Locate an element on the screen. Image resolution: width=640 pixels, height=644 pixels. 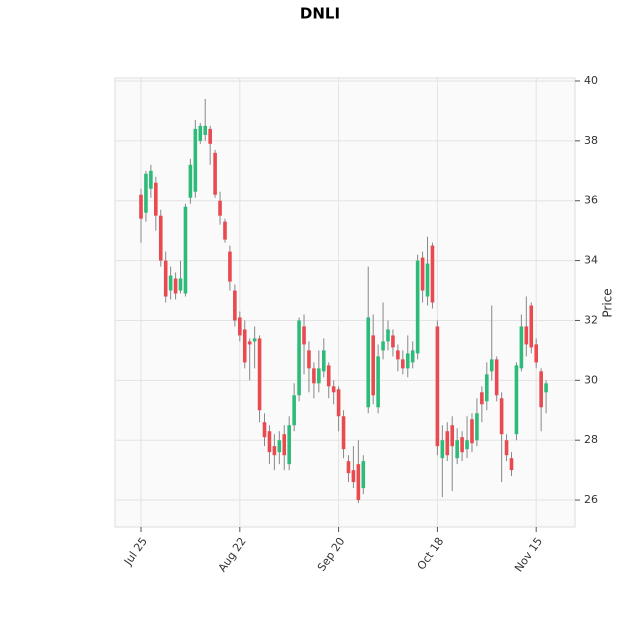
y-axis-label: Price is located at coordinates (608, 302).